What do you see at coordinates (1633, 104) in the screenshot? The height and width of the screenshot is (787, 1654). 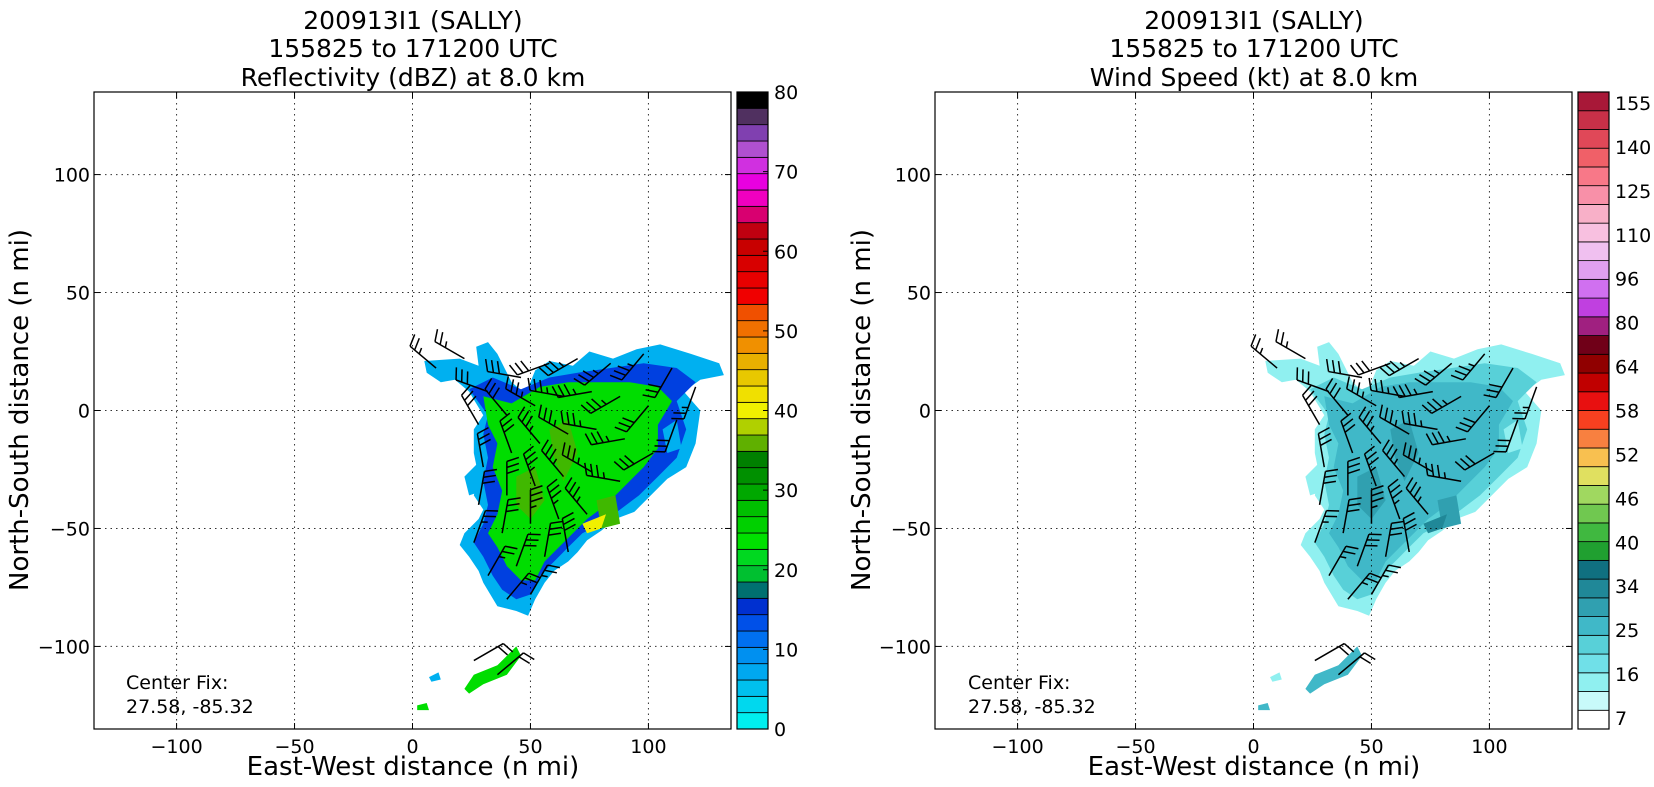 I see `wind-speed-colorbar-tick-label-14: 155` at bounding box center [1633, 104].